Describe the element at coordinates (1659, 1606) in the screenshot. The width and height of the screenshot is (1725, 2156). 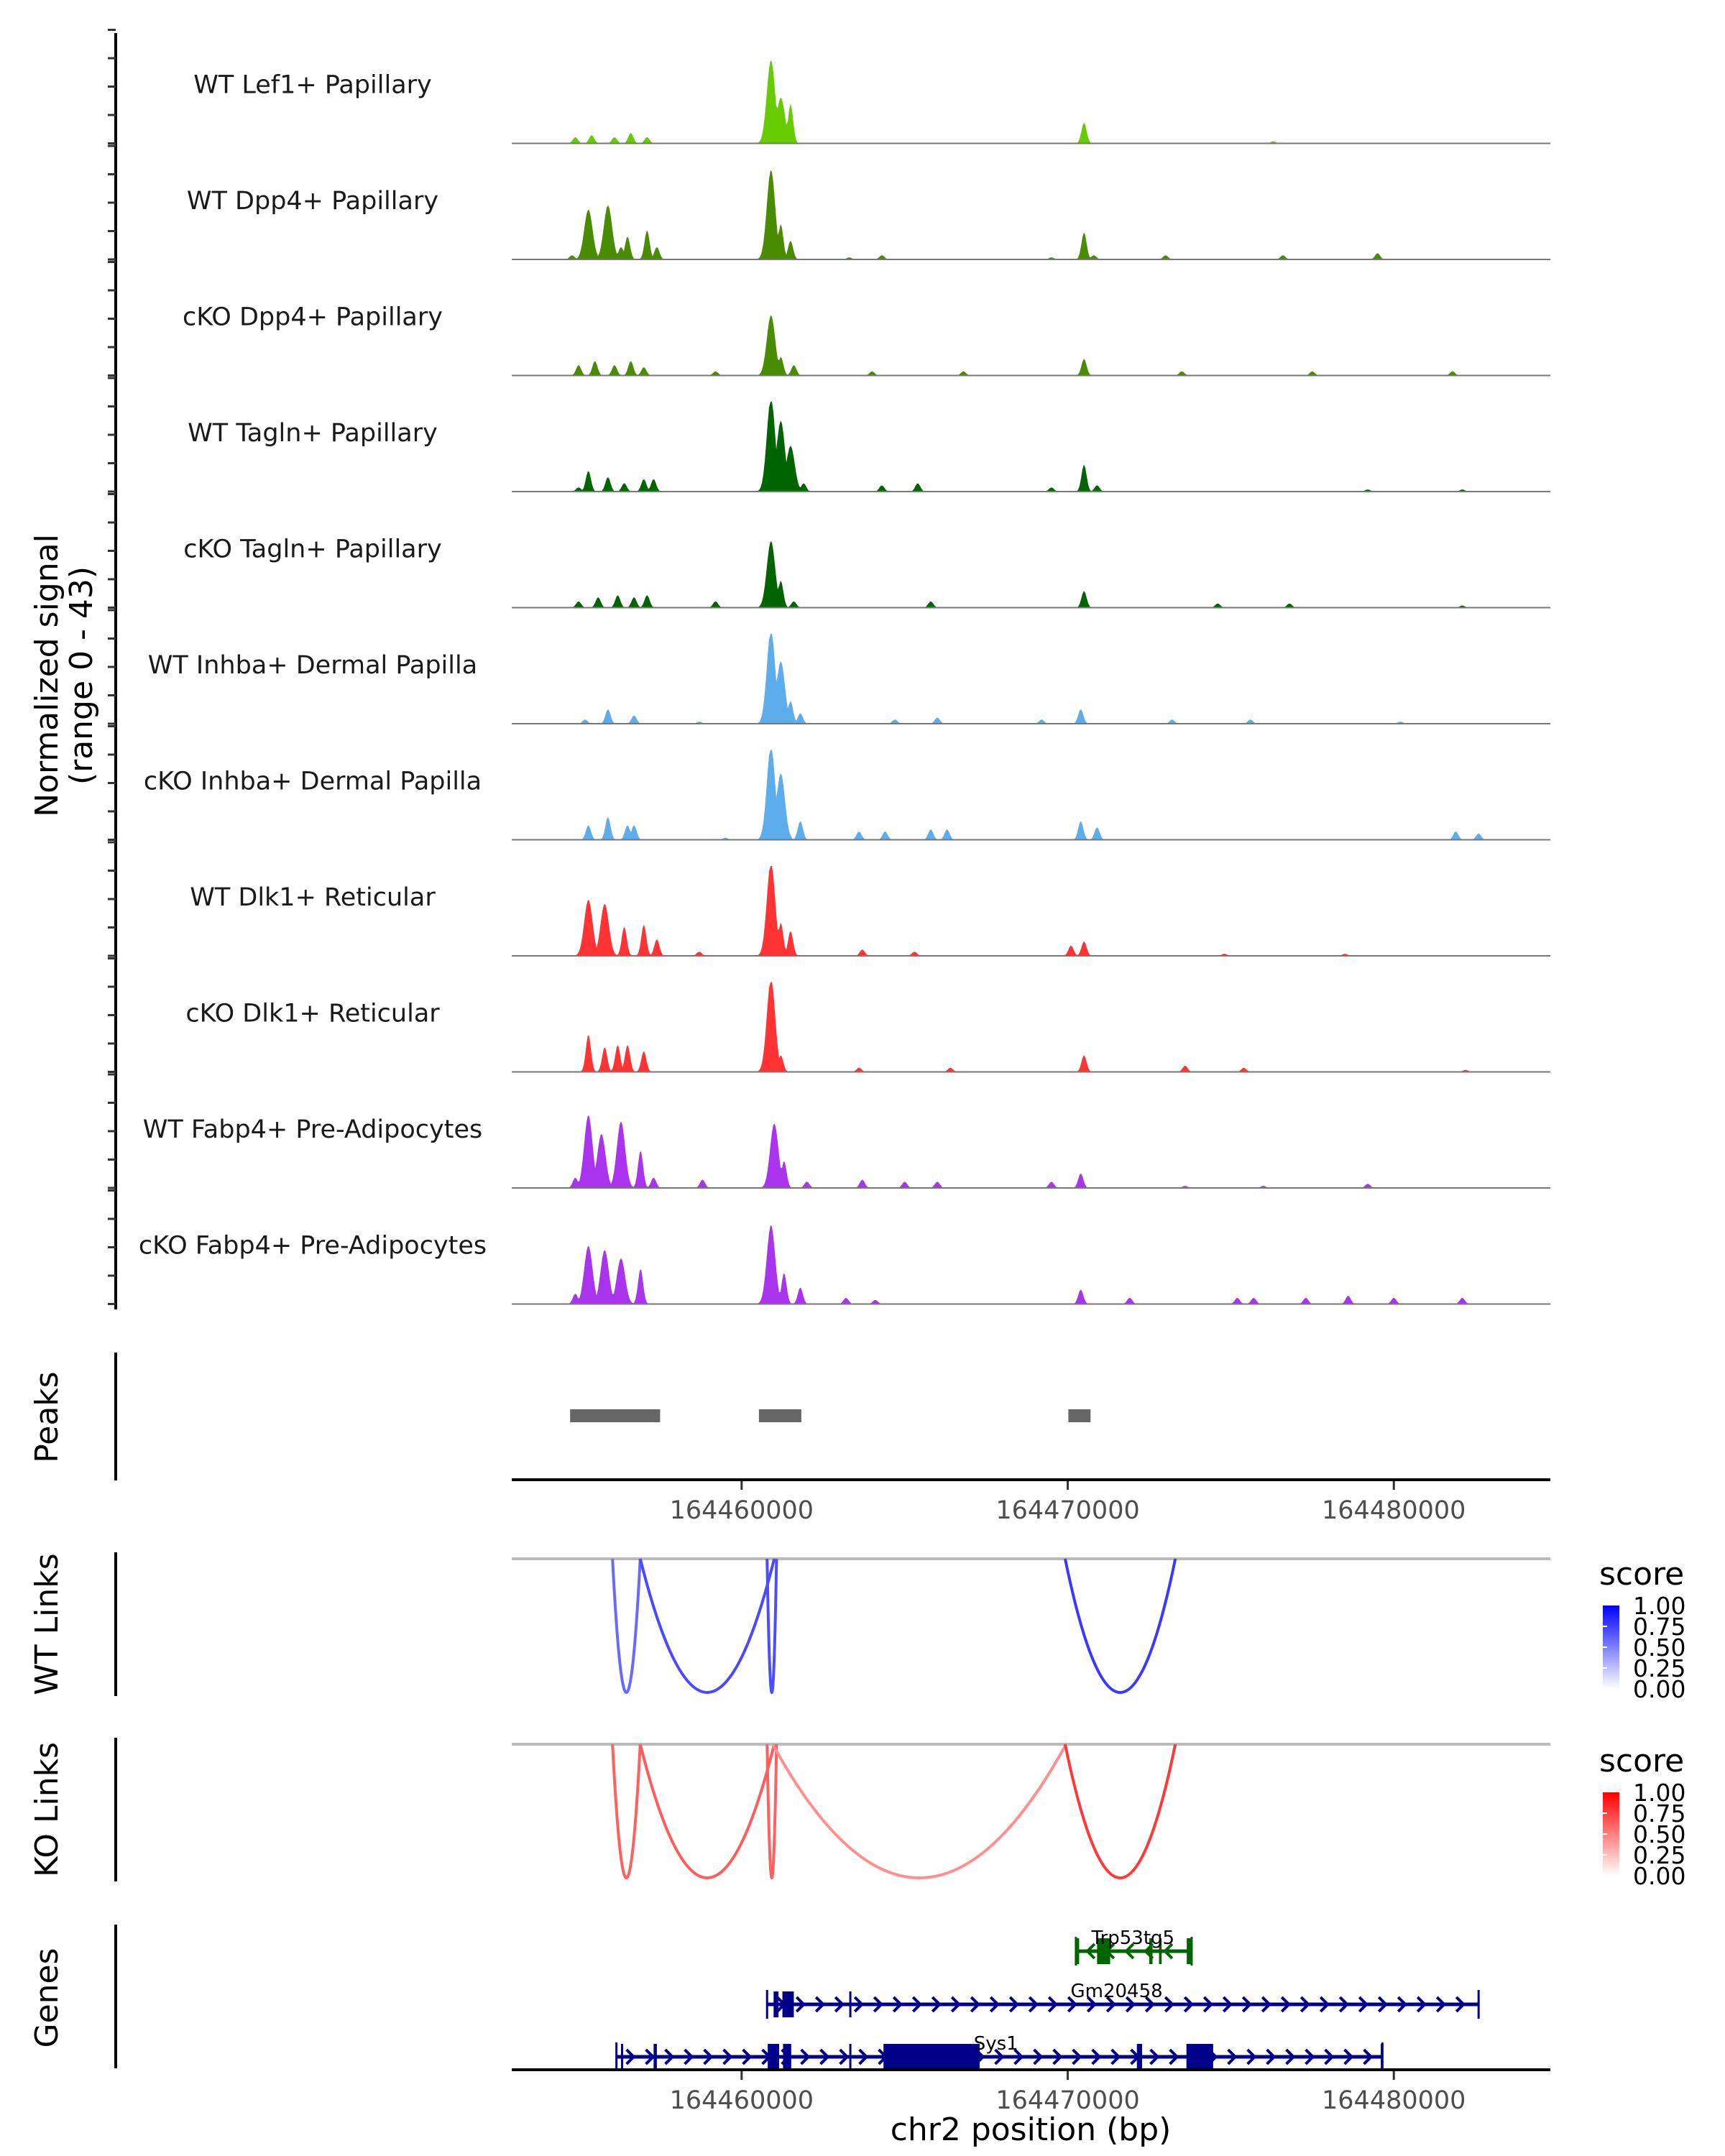
I see `legend-tick-label: 1.00` at that location.